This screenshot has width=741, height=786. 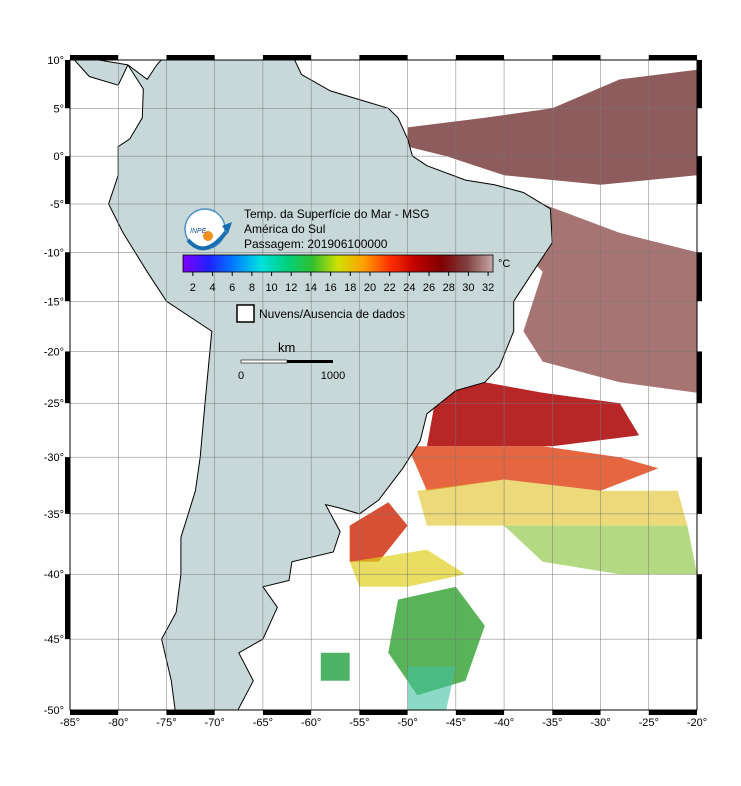 I want to click on x-tick-label: -20°, so click(x=697, y=723).